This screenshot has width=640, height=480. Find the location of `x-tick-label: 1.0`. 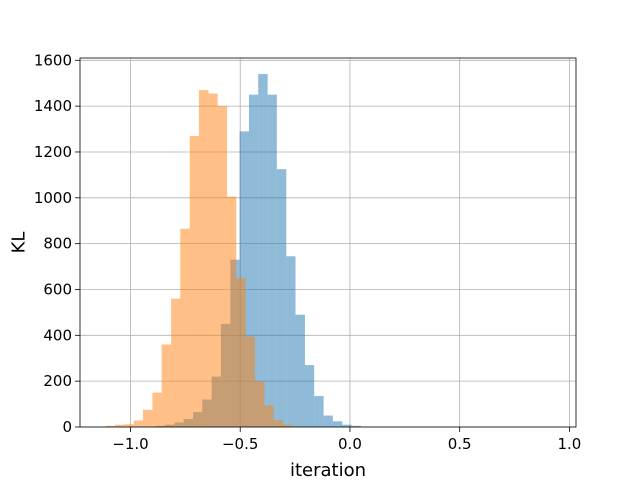

x-tick-label: 1.0 is located at coordinates (569, 444).